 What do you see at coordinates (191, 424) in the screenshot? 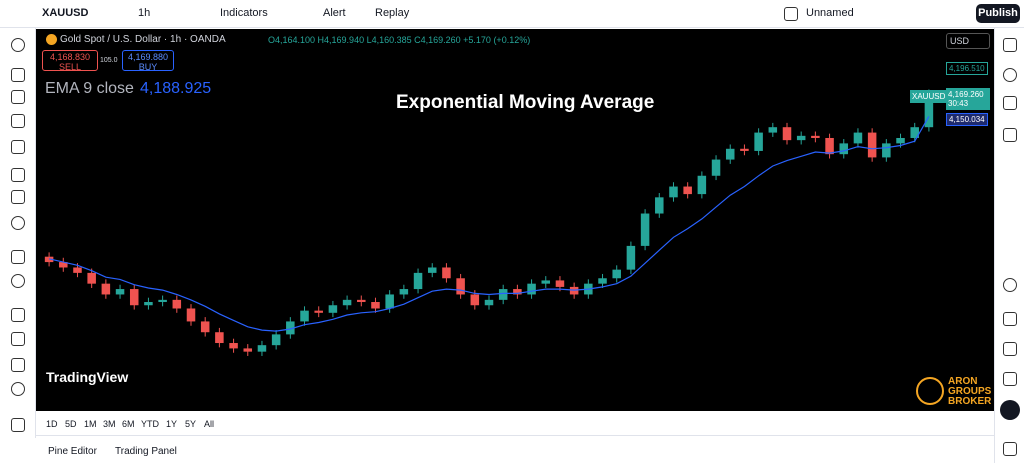
I see `range-button: 5Y` at bounding box center [191, 424].